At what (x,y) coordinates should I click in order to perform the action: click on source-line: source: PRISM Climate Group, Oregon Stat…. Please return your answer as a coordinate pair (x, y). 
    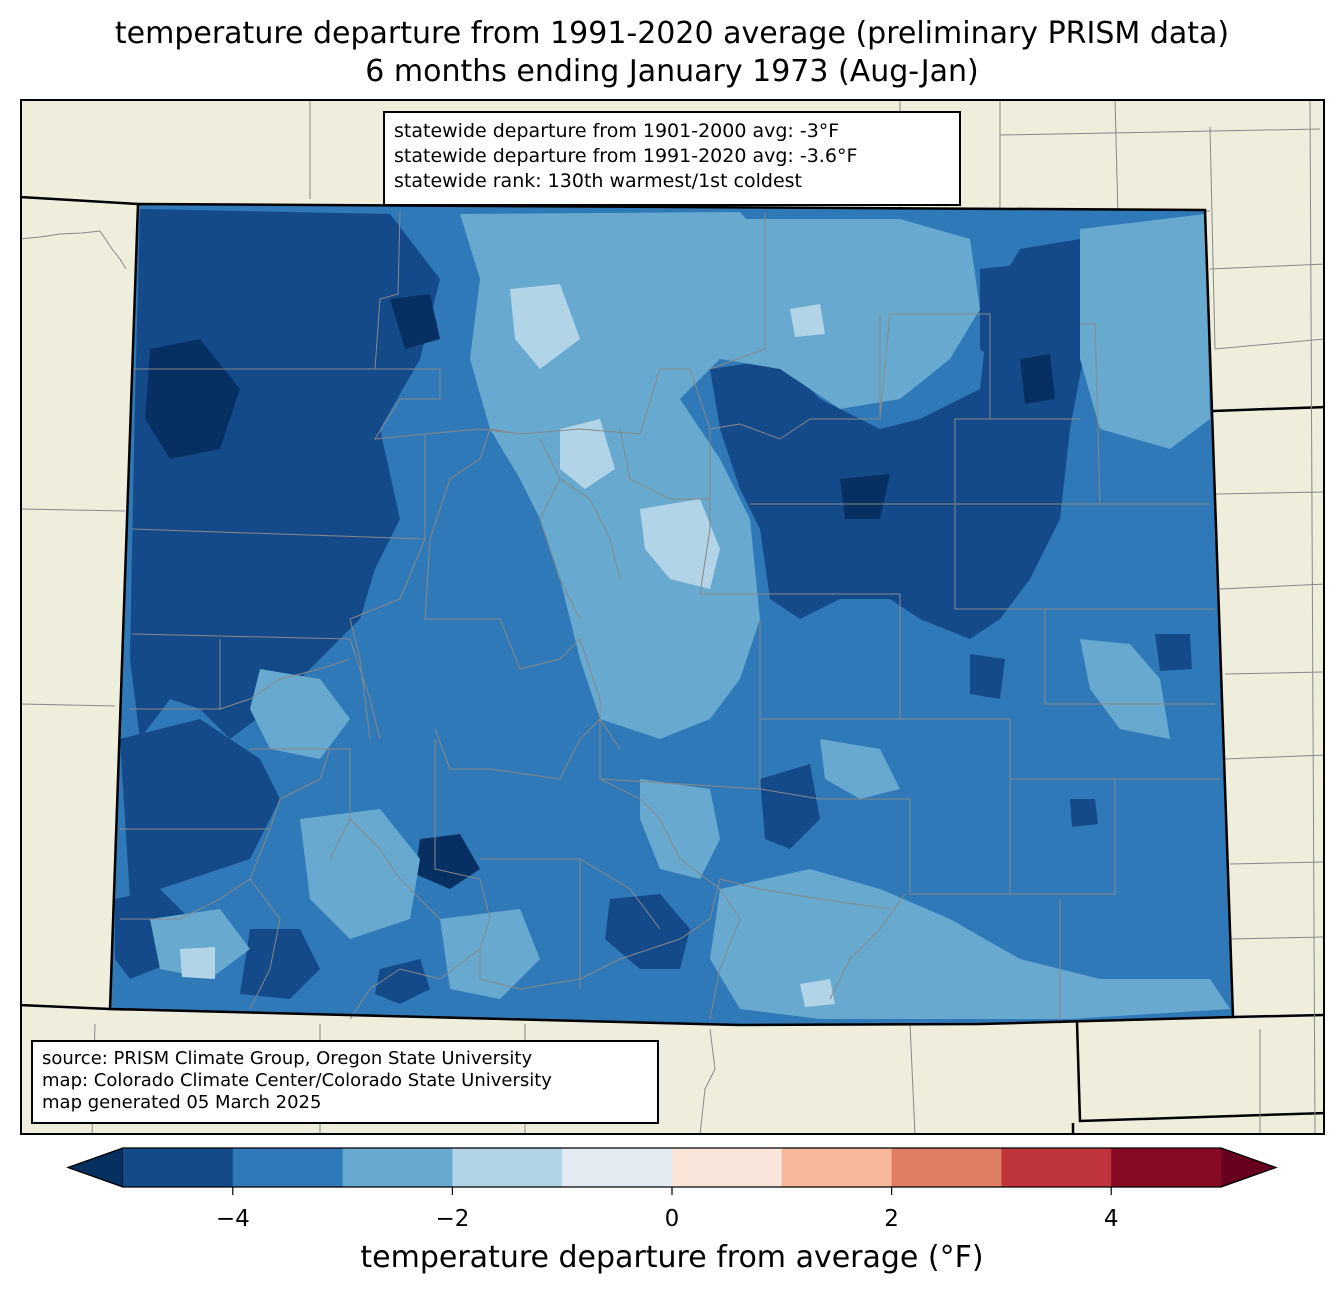
    Looking at the image, I should click on (287, 1058).